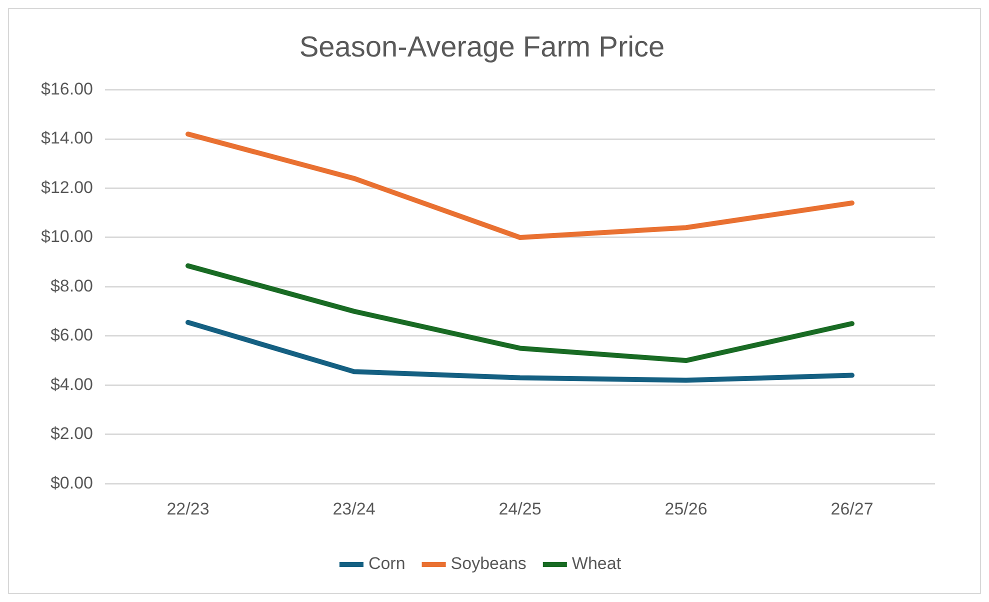 This screenshot has height=602, width=989. Describe the element at coordinates (686, 508) in the screenshot. I see `x-tick-label: 25/26` at that location.